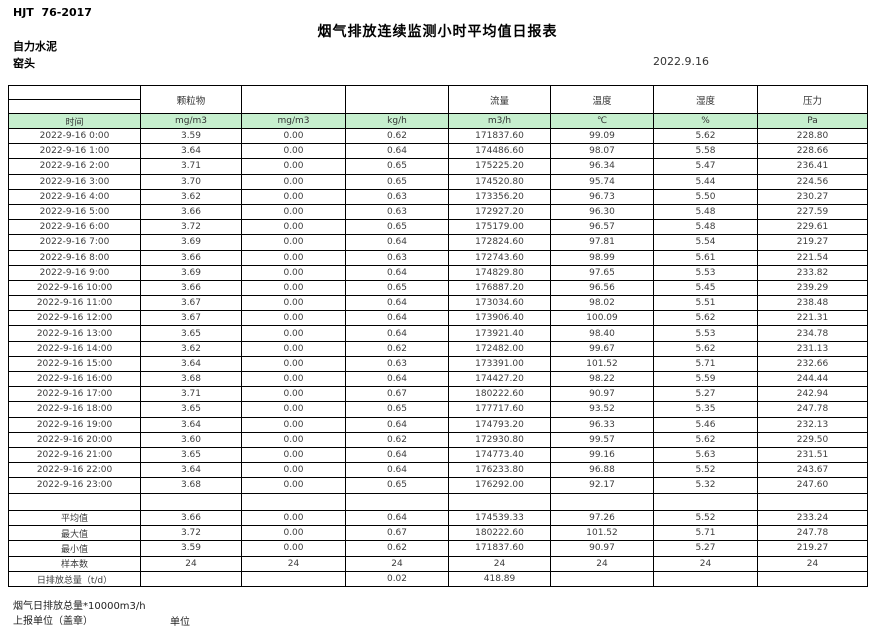 The width and height of the screenshot is (875, 629). I want to click on value-cell: 96.33, so click(602, 424).